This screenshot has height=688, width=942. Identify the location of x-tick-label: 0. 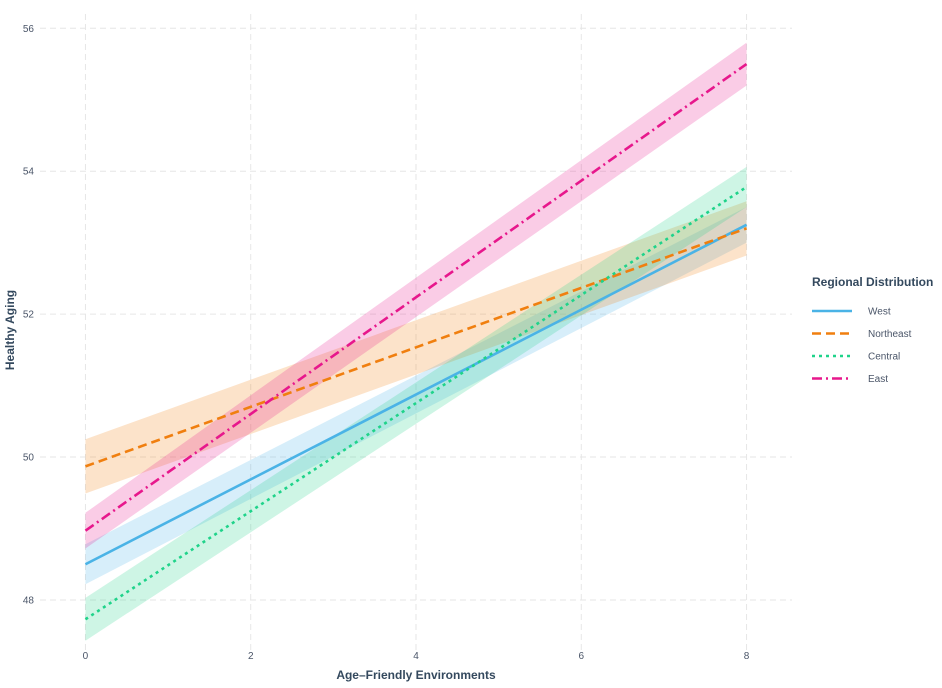
(86, 656).